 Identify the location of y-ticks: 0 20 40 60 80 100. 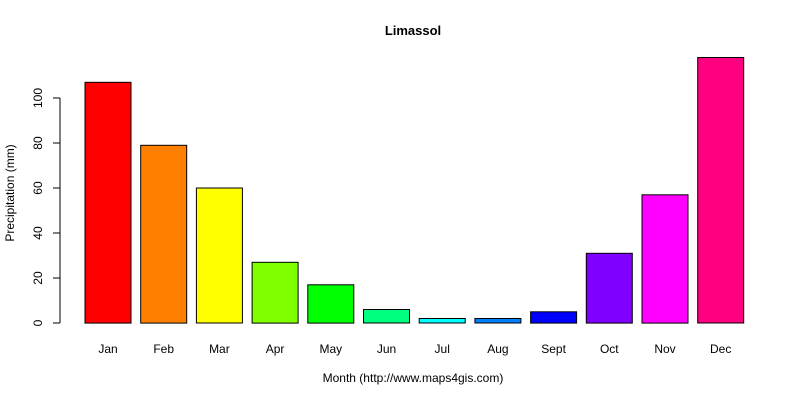
(45, 207).